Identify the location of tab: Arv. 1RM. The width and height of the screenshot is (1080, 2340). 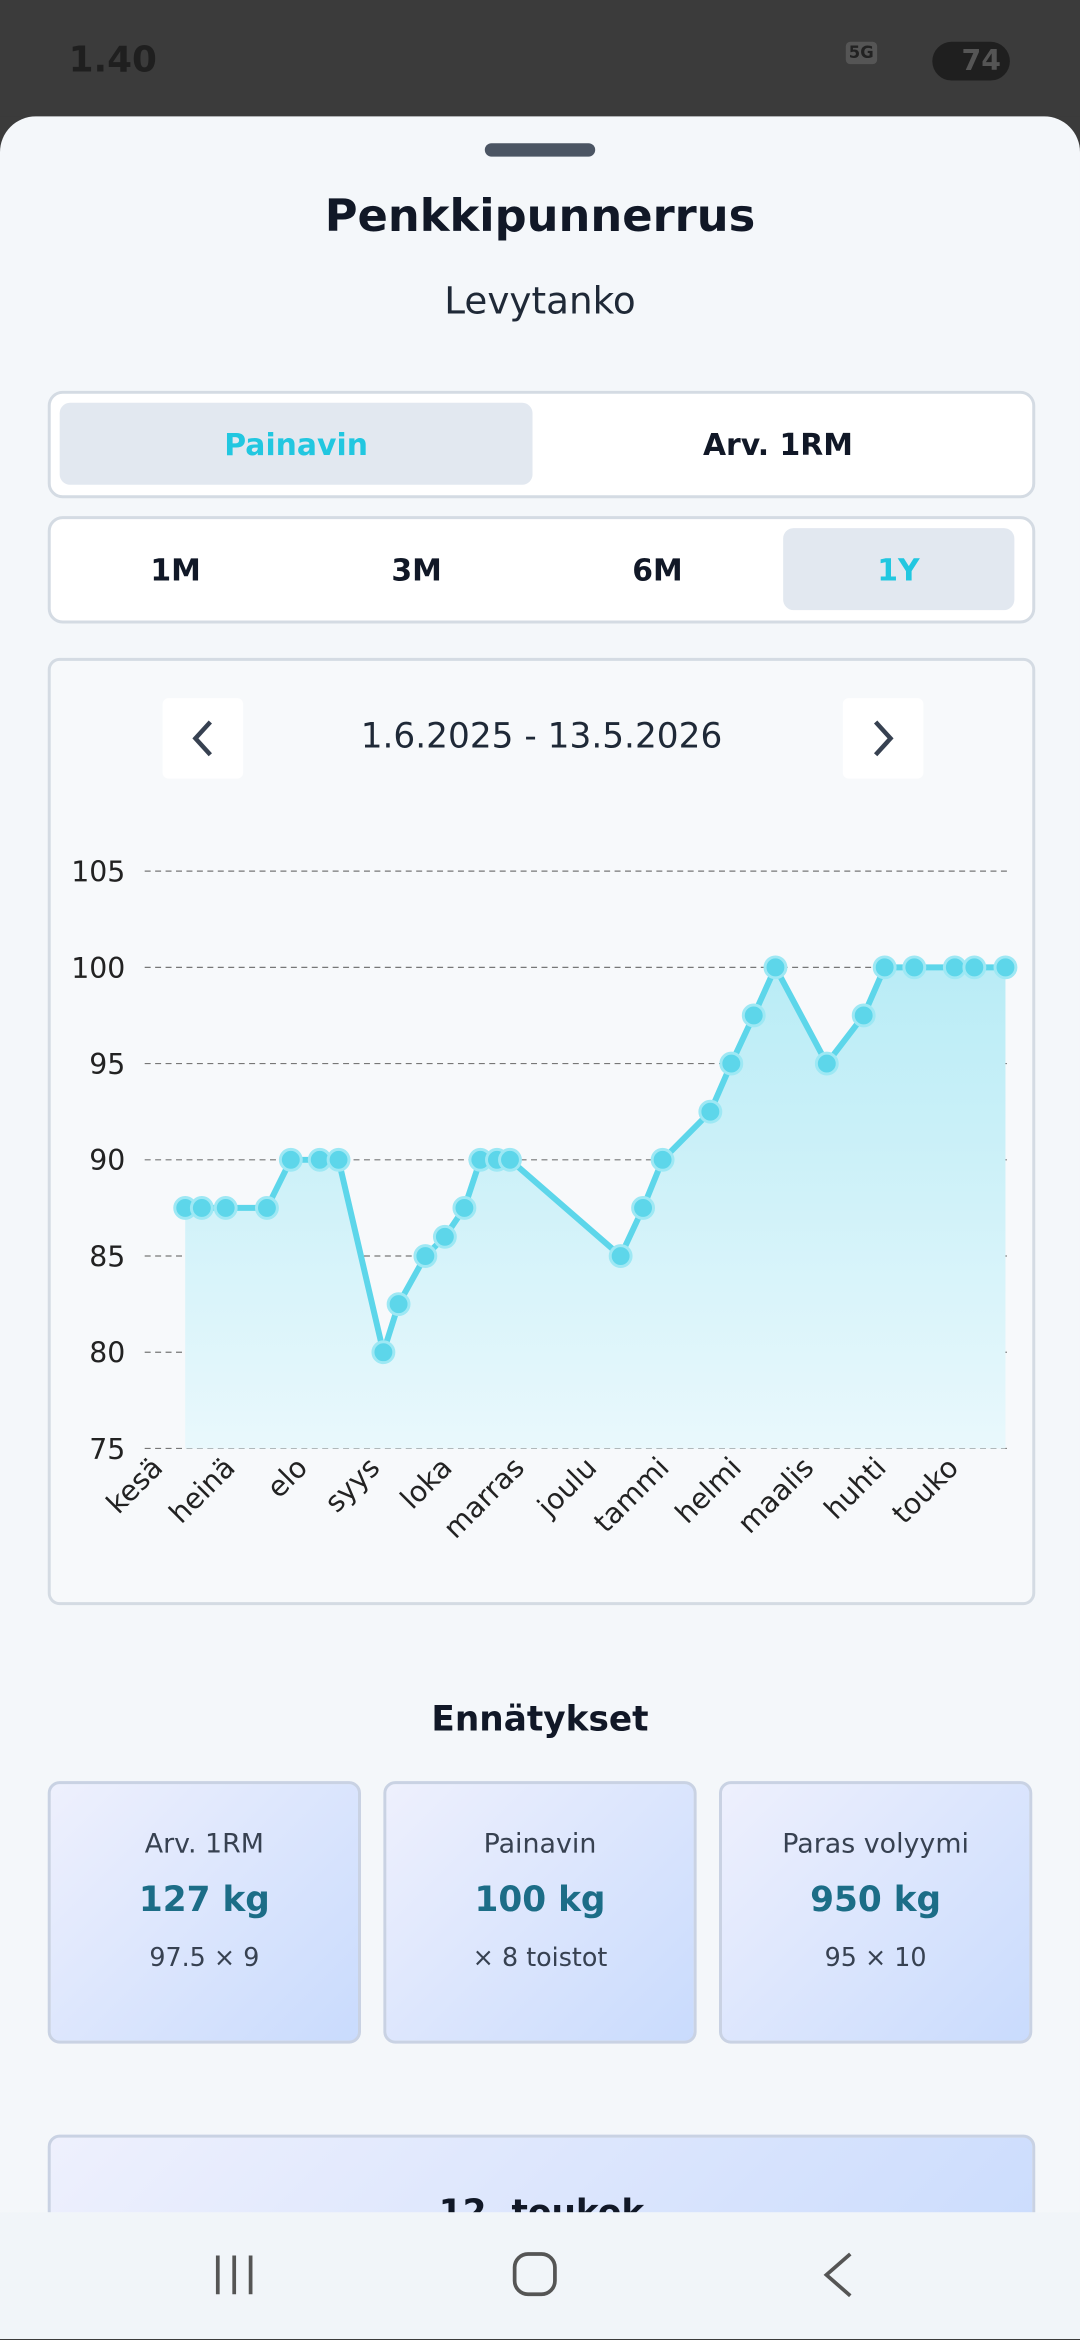
(777, 443).